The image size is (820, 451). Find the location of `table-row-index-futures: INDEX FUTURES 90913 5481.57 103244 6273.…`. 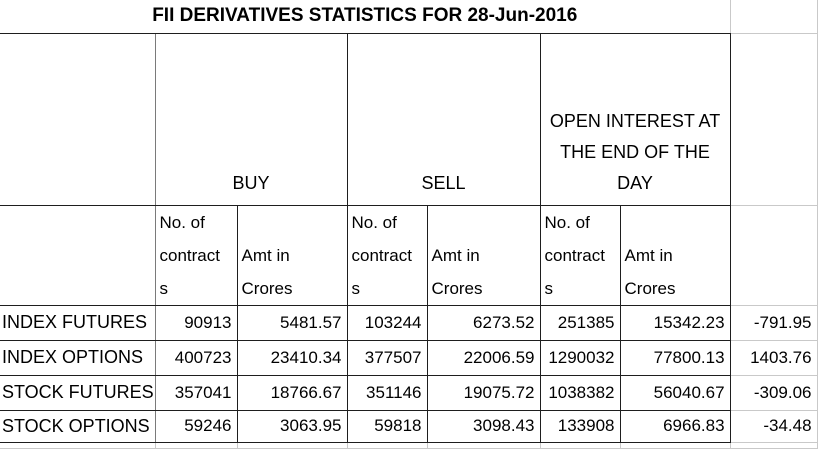

table-row-index-futures: INDEX FUTURES 90913 5481.57 103244 6273.… is located at coordinates (409, 323).